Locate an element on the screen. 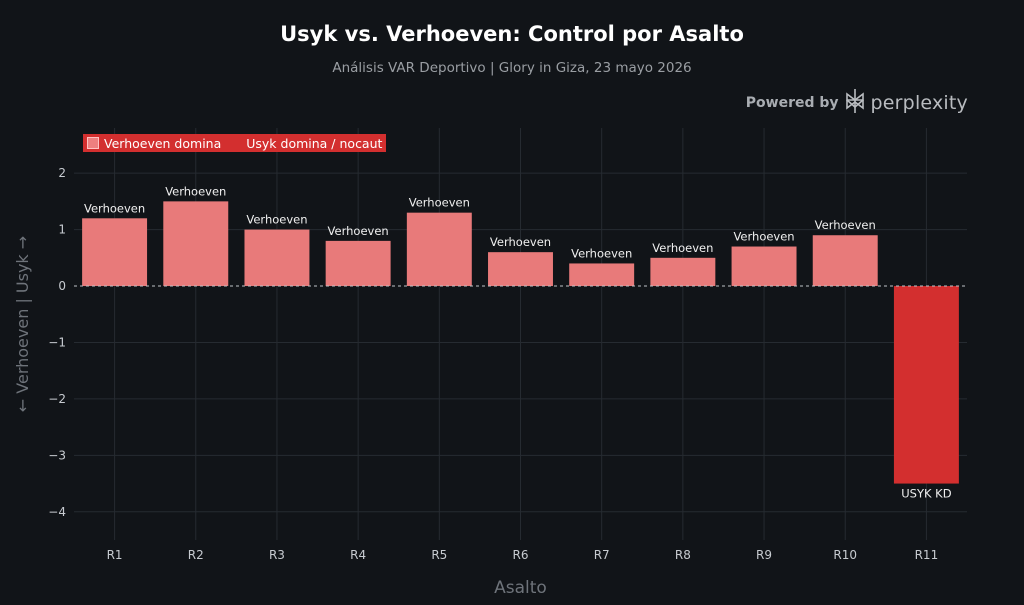  perplexity-wordmark: perplexity is located at coordinates (919, 103).